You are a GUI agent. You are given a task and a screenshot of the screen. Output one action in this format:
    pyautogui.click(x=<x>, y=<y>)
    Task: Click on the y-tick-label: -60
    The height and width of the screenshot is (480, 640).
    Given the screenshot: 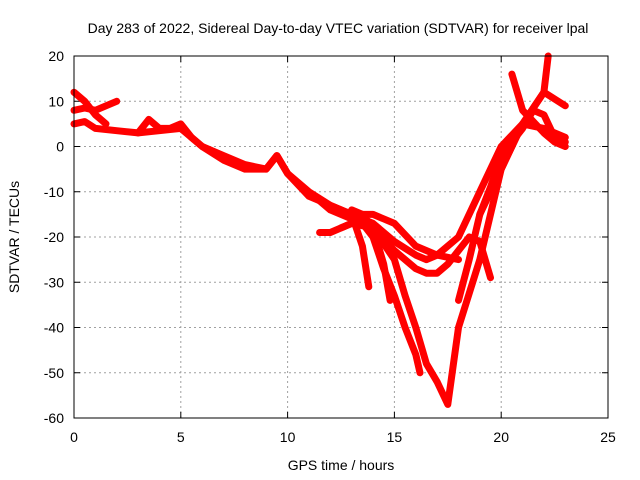 What is the action you would take?
    pyautogui.click(x=54, y=418)
    